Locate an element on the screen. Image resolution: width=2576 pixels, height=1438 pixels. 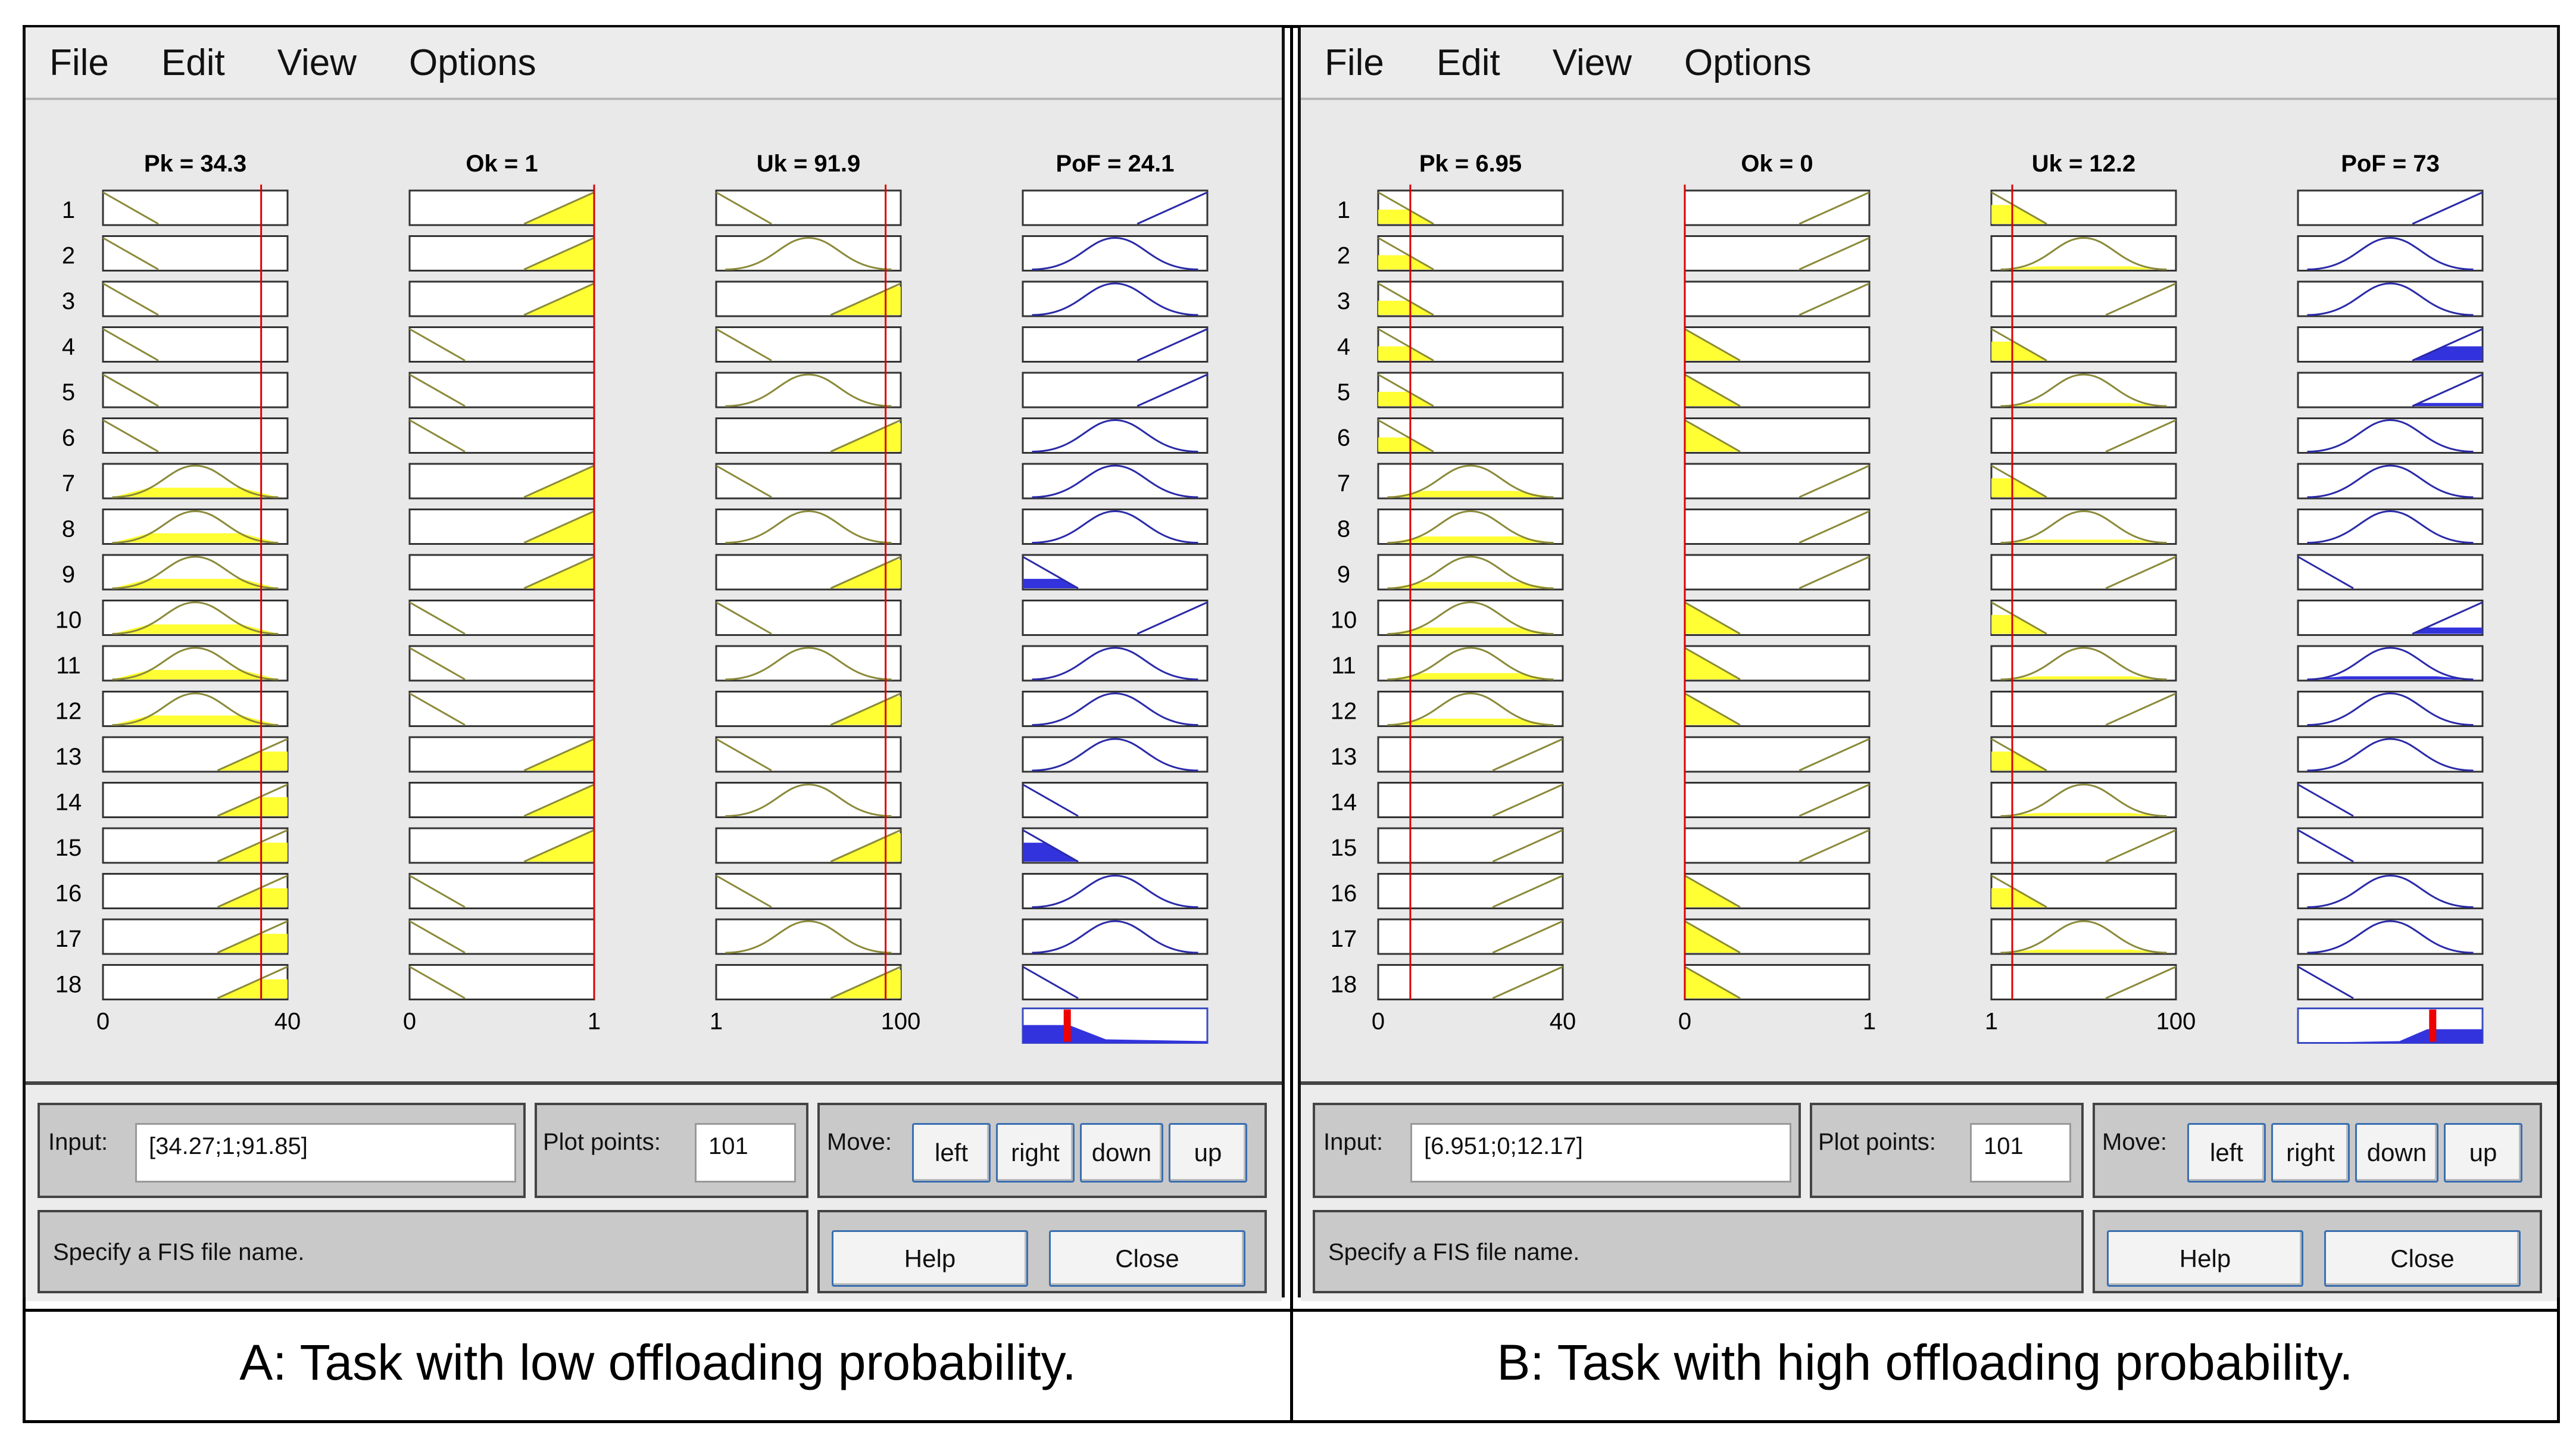
rule-number: 1 is located at coordinates (68, 210).